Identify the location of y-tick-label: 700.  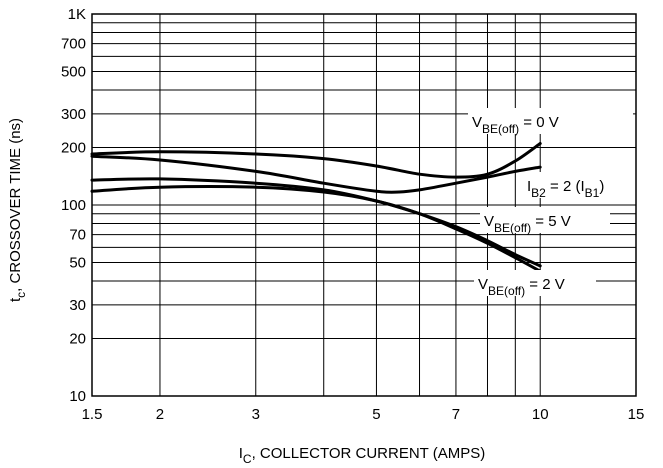
(73, 44).